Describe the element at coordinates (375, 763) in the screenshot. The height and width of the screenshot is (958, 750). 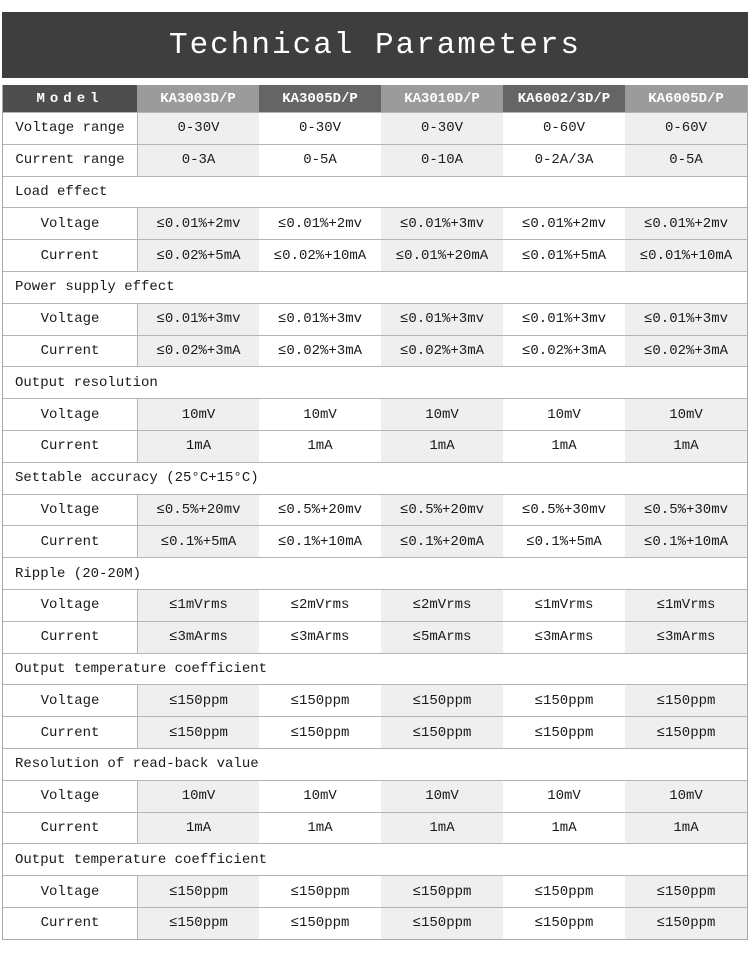
I see `section-row-readback-resolution: Resolution of read-back value` at that location.